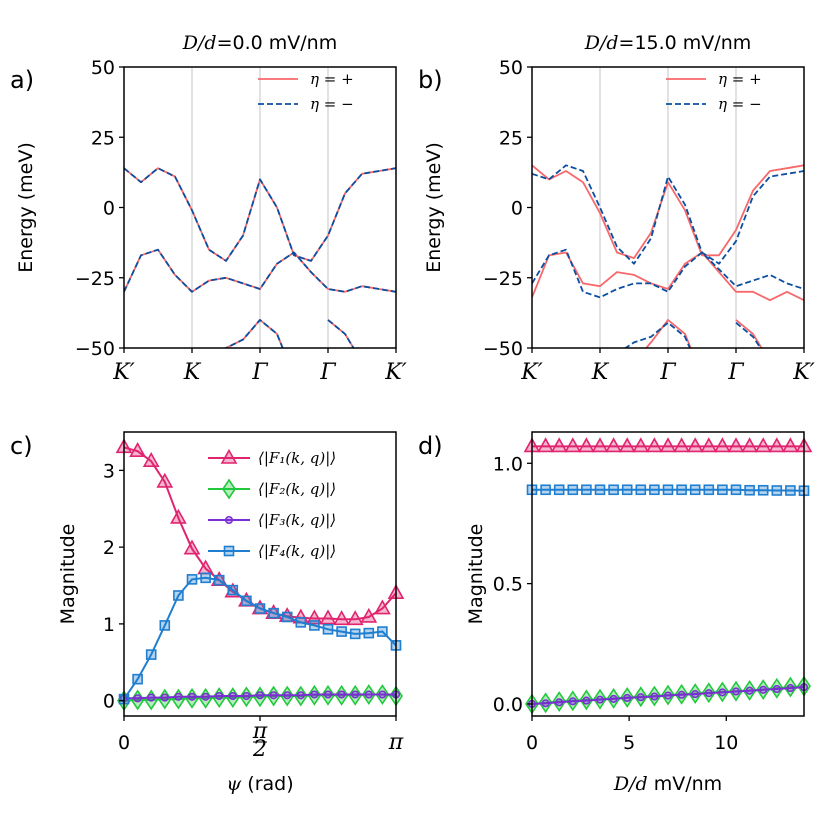 This screenshot has width=830, height=830. I want to click on x-axis-label: D/d mV/nm, so click(667, 784).